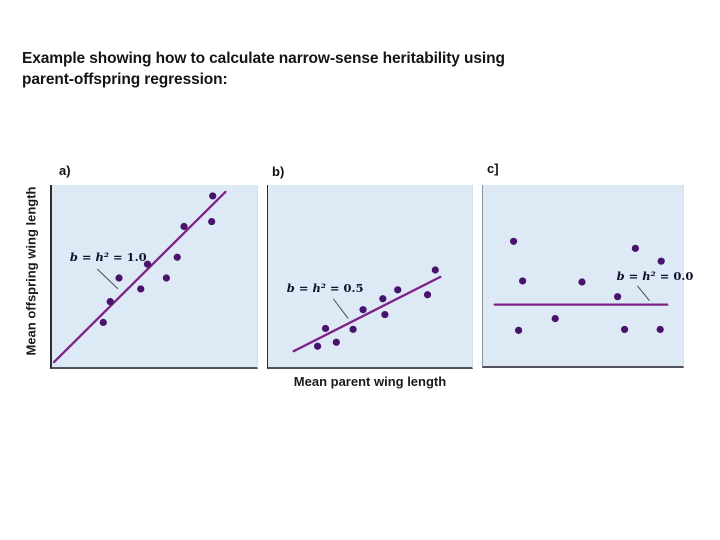 This screenshot has width=720, height=540. What do you see at coordinates (325, 288) in the screenshot?
I see `heritability-annotation: b = h² = 0.5` at bounding box center [325, 288].